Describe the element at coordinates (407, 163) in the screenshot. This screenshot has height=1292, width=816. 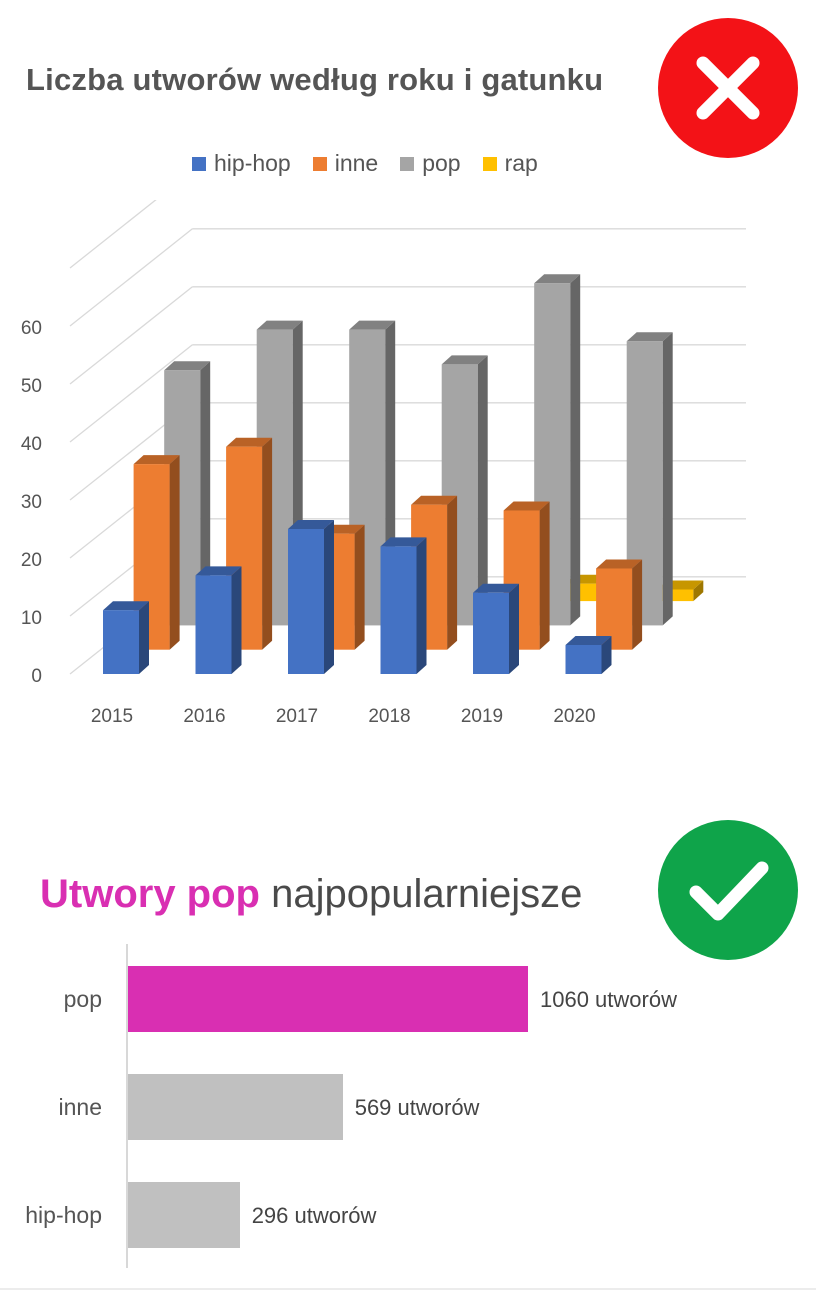
I see `legend-swatch-pop` at that location.